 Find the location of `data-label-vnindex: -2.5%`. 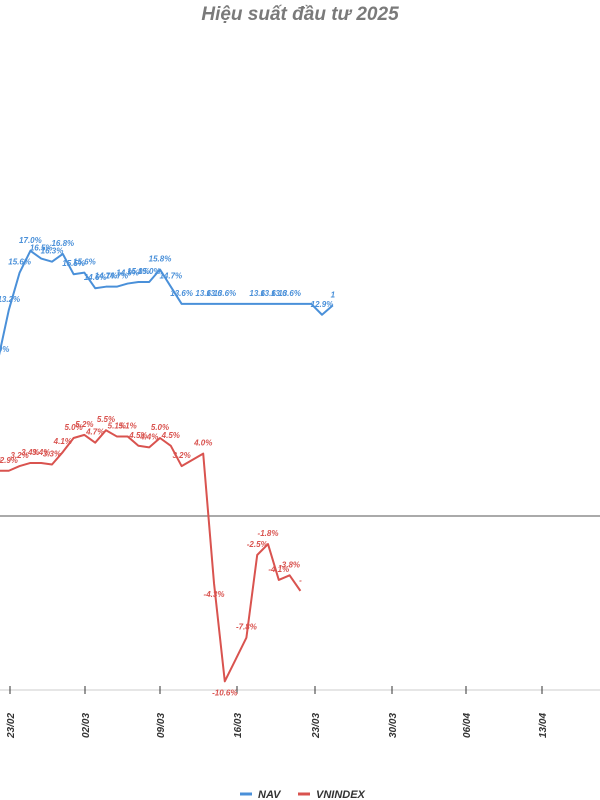

data-label-vnindex: -2.5% is located at coordinates (257, 544).